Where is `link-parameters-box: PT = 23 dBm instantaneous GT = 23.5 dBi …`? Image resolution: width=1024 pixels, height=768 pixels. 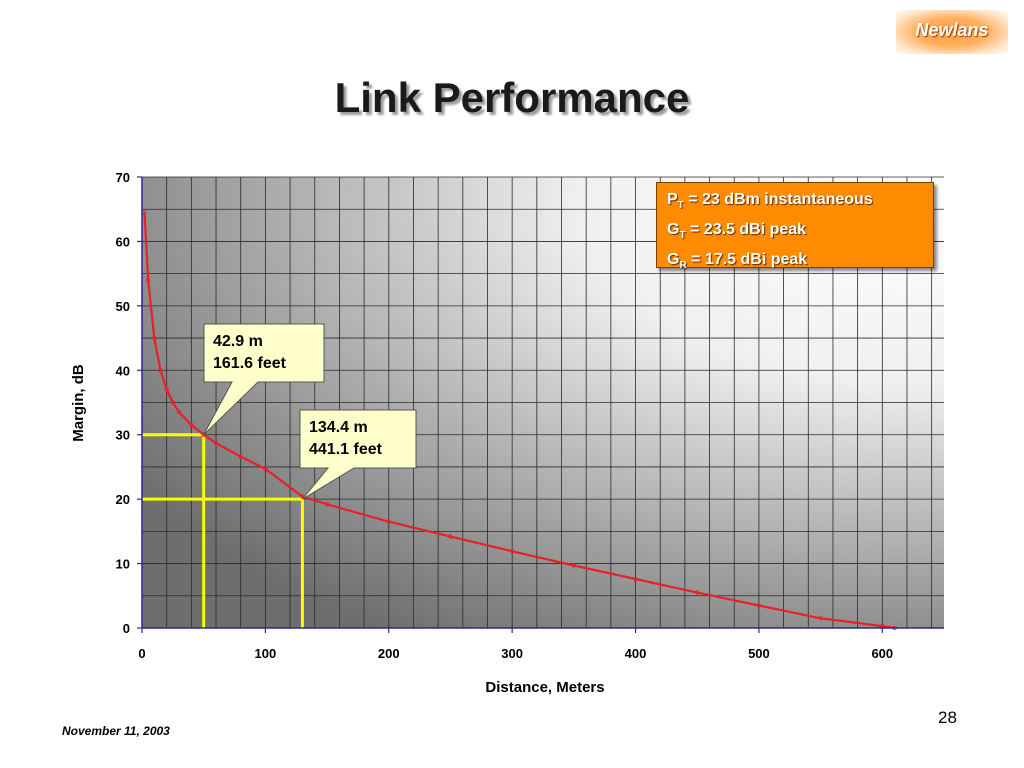 link-parameters-box: PT = 23 dBm instantaneous GT = 23.5 dBi … is located at coordinates (795, 227).